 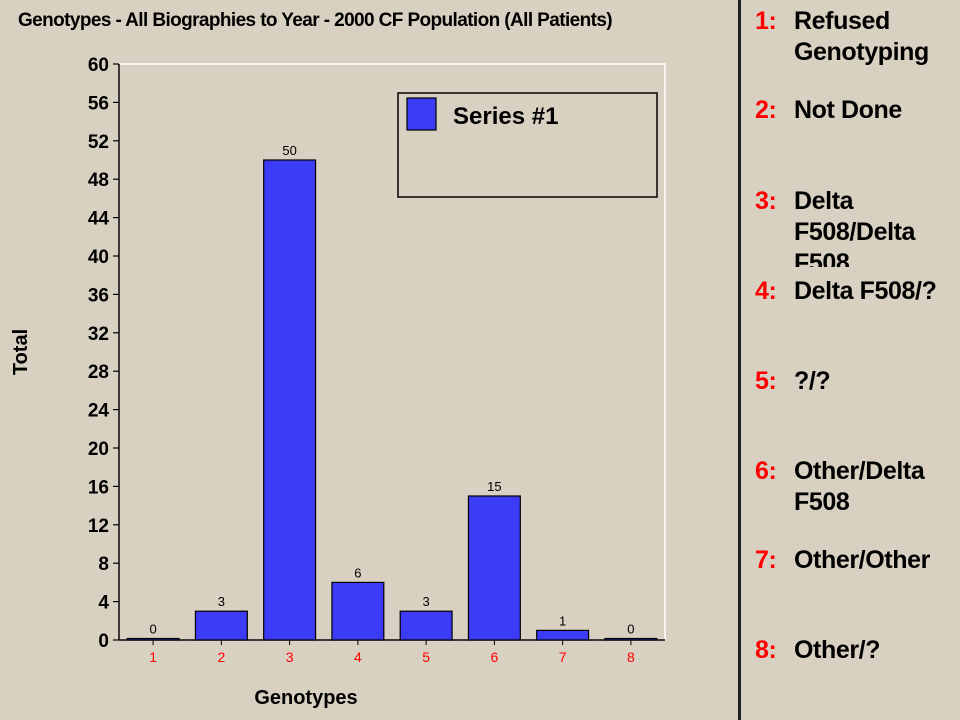 I want to click on legend: Series #1, so click(x=527, y=145).